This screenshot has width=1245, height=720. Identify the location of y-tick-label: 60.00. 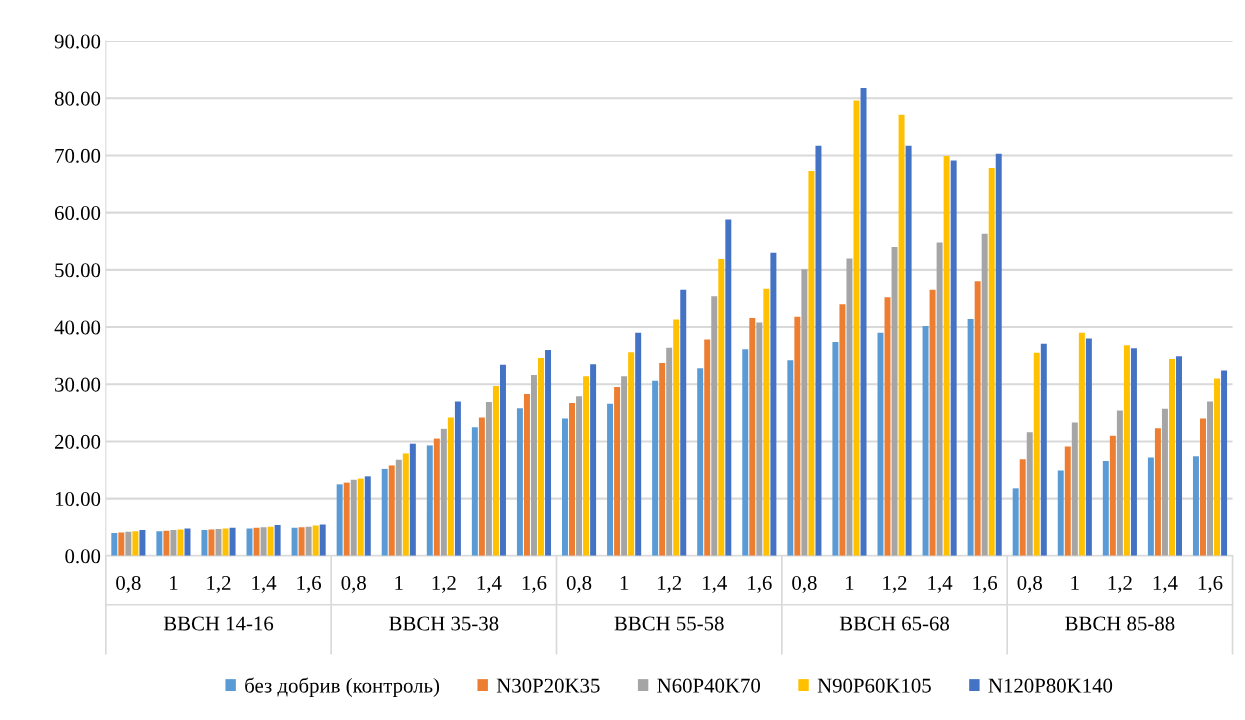
(77, 213).